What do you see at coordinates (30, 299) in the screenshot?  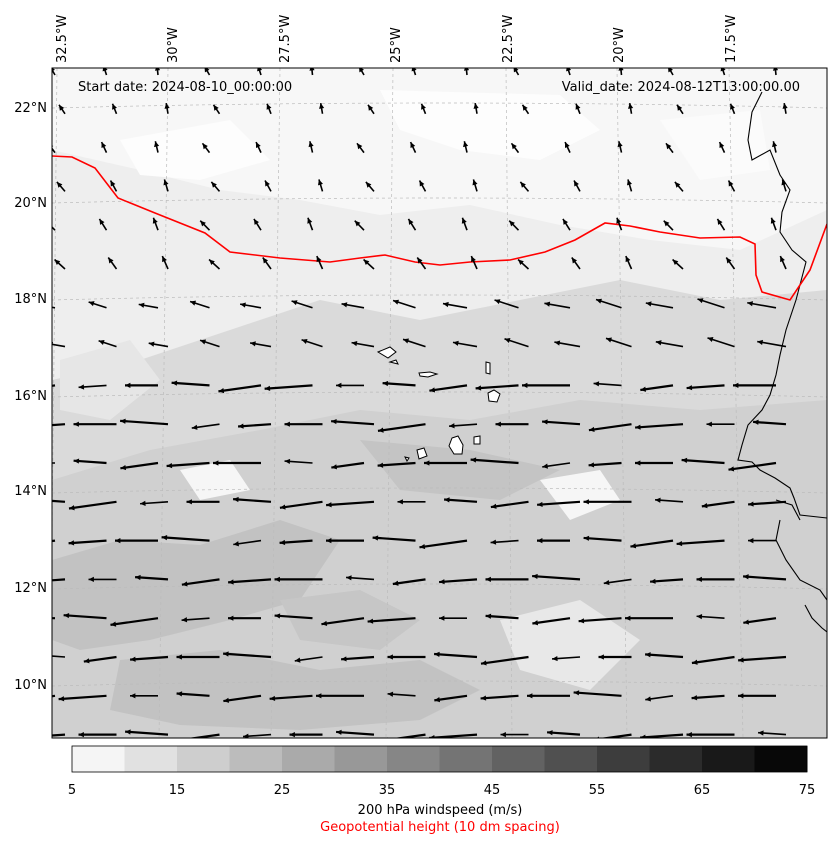 I see `lat-label: 18°N` at bounding box center [30, 299].